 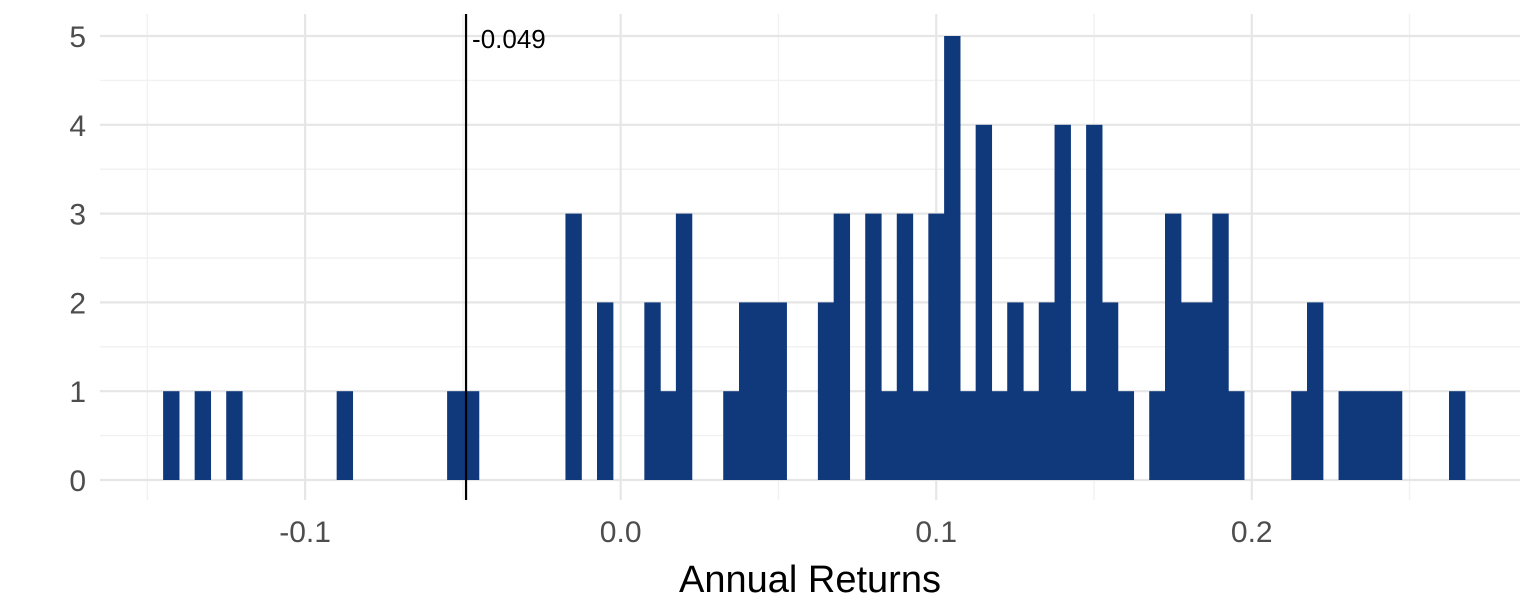 I want to click on y-axis-ticks: 0 1 2 3 4 5, so click(x=77, y=259).